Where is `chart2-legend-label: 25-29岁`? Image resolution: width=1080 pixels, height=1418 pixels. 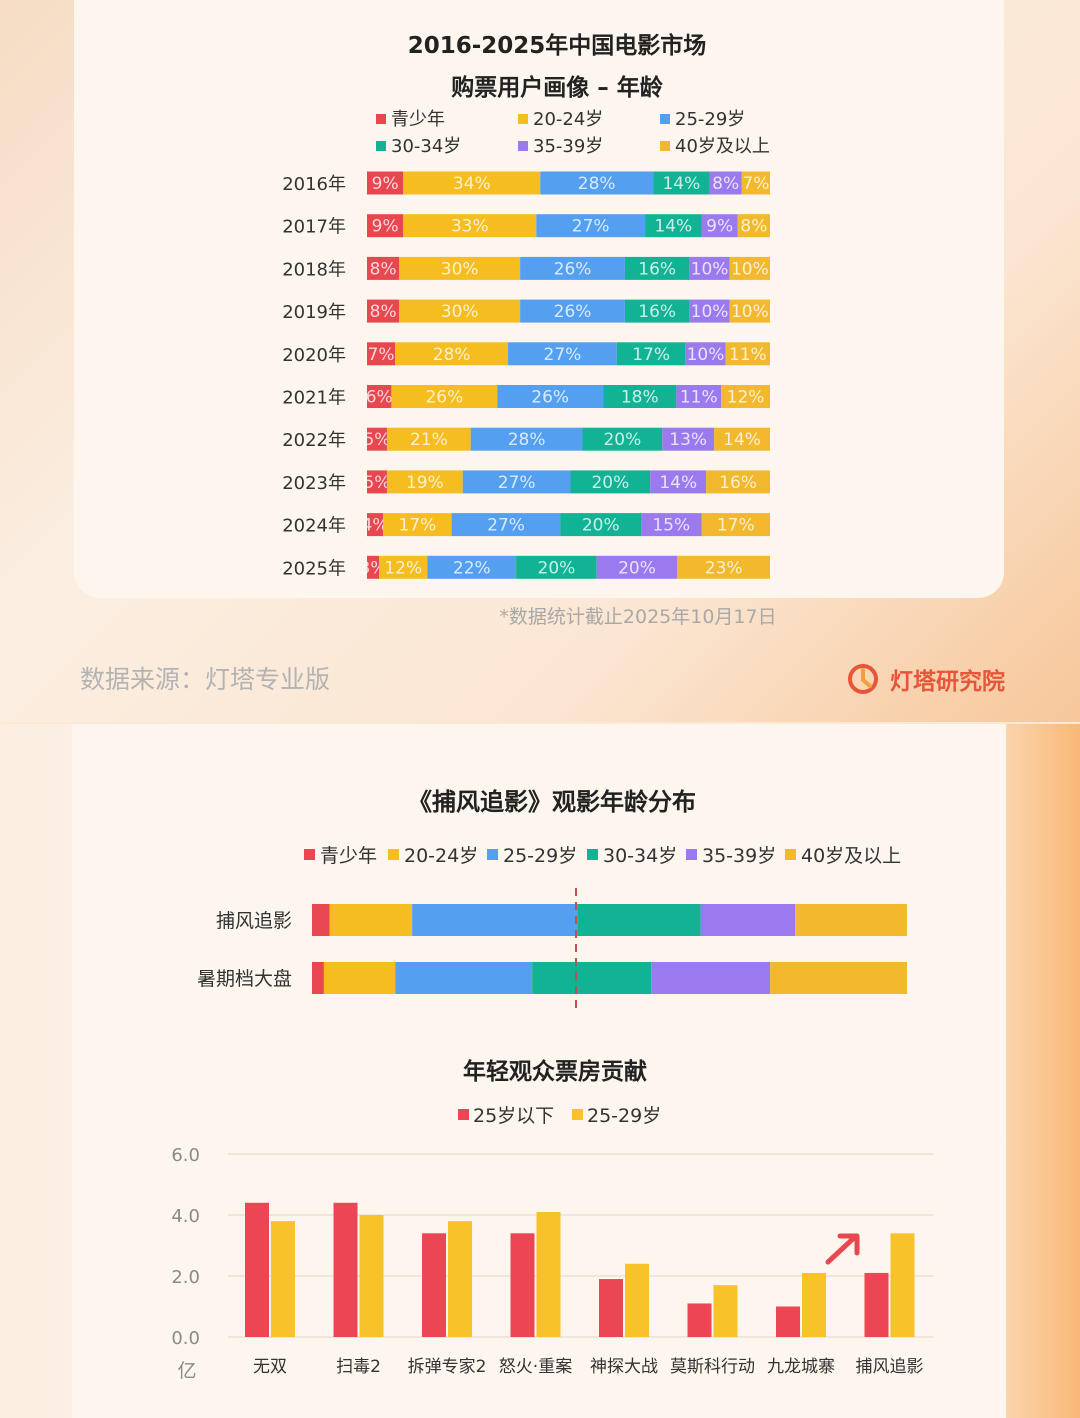 chart2-legend-label: 25-29岁 is located at coordinates (540, 856).